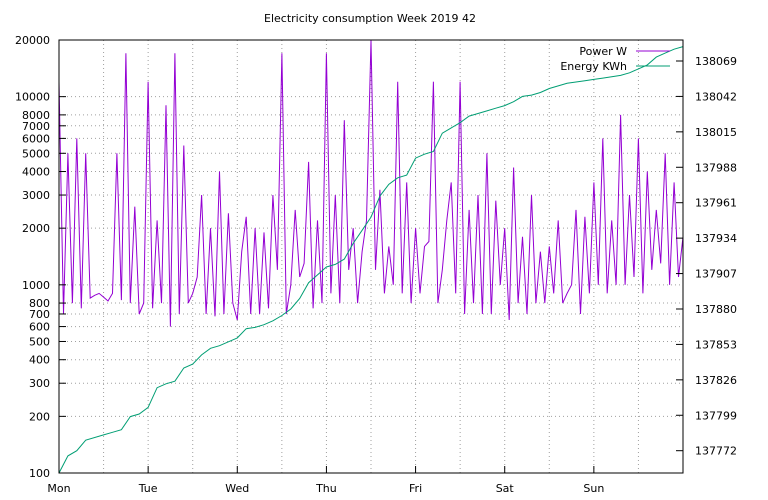 This screenshot has height=500, width=768. What do you see at coordinates (36, 138) in the screenshot?
I see `y-tick-label: 6000` at bounding box center [36, 138].